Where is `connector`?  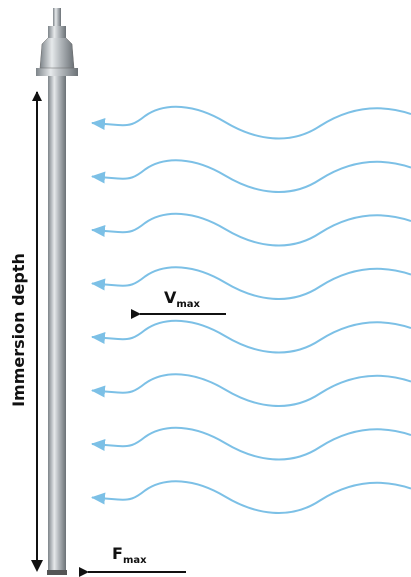 connector is located at coordinates (57, 17).